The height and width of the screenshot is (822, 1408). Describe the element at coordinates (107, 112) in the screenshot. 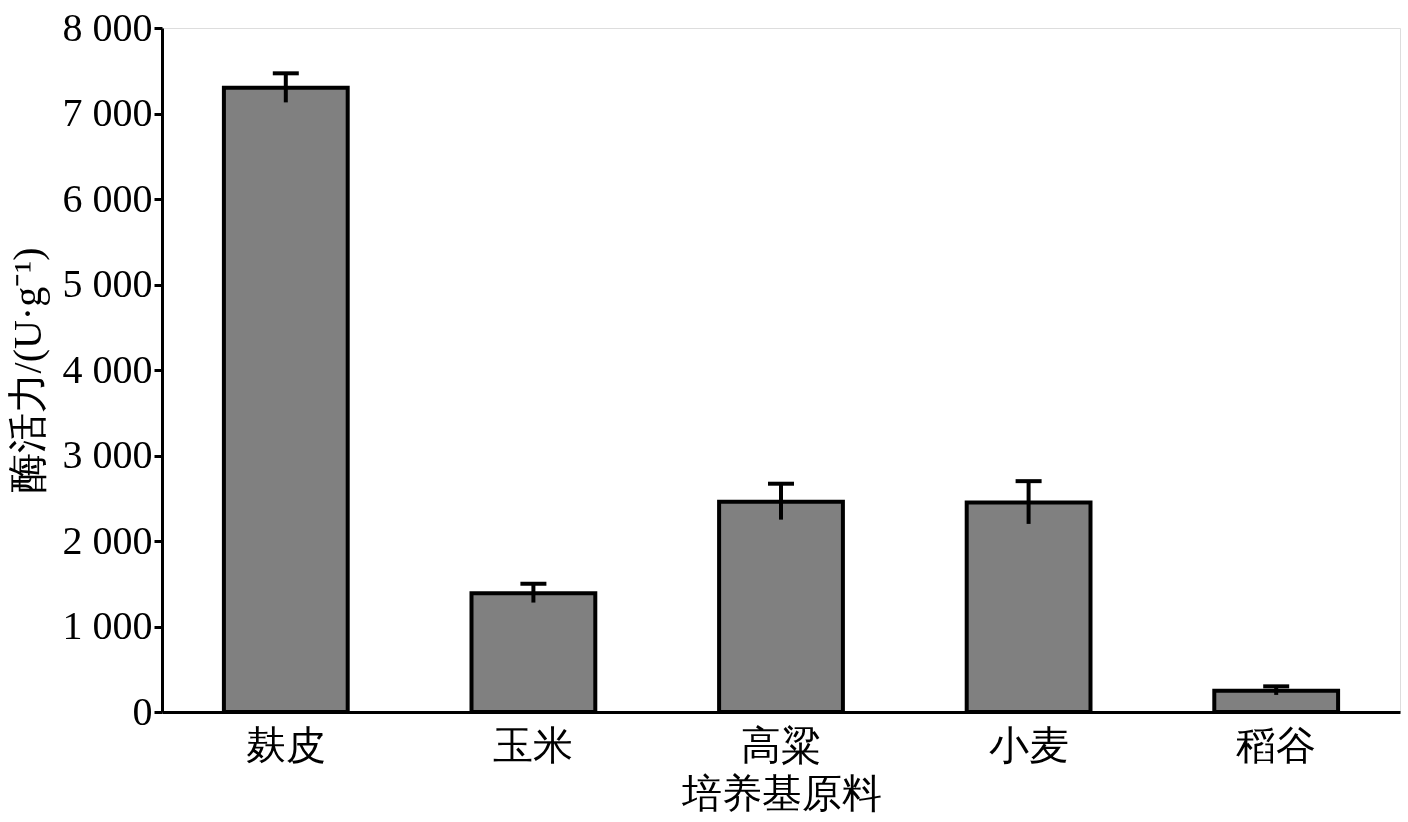

I see `y-tick-label: 7 000` at that location.